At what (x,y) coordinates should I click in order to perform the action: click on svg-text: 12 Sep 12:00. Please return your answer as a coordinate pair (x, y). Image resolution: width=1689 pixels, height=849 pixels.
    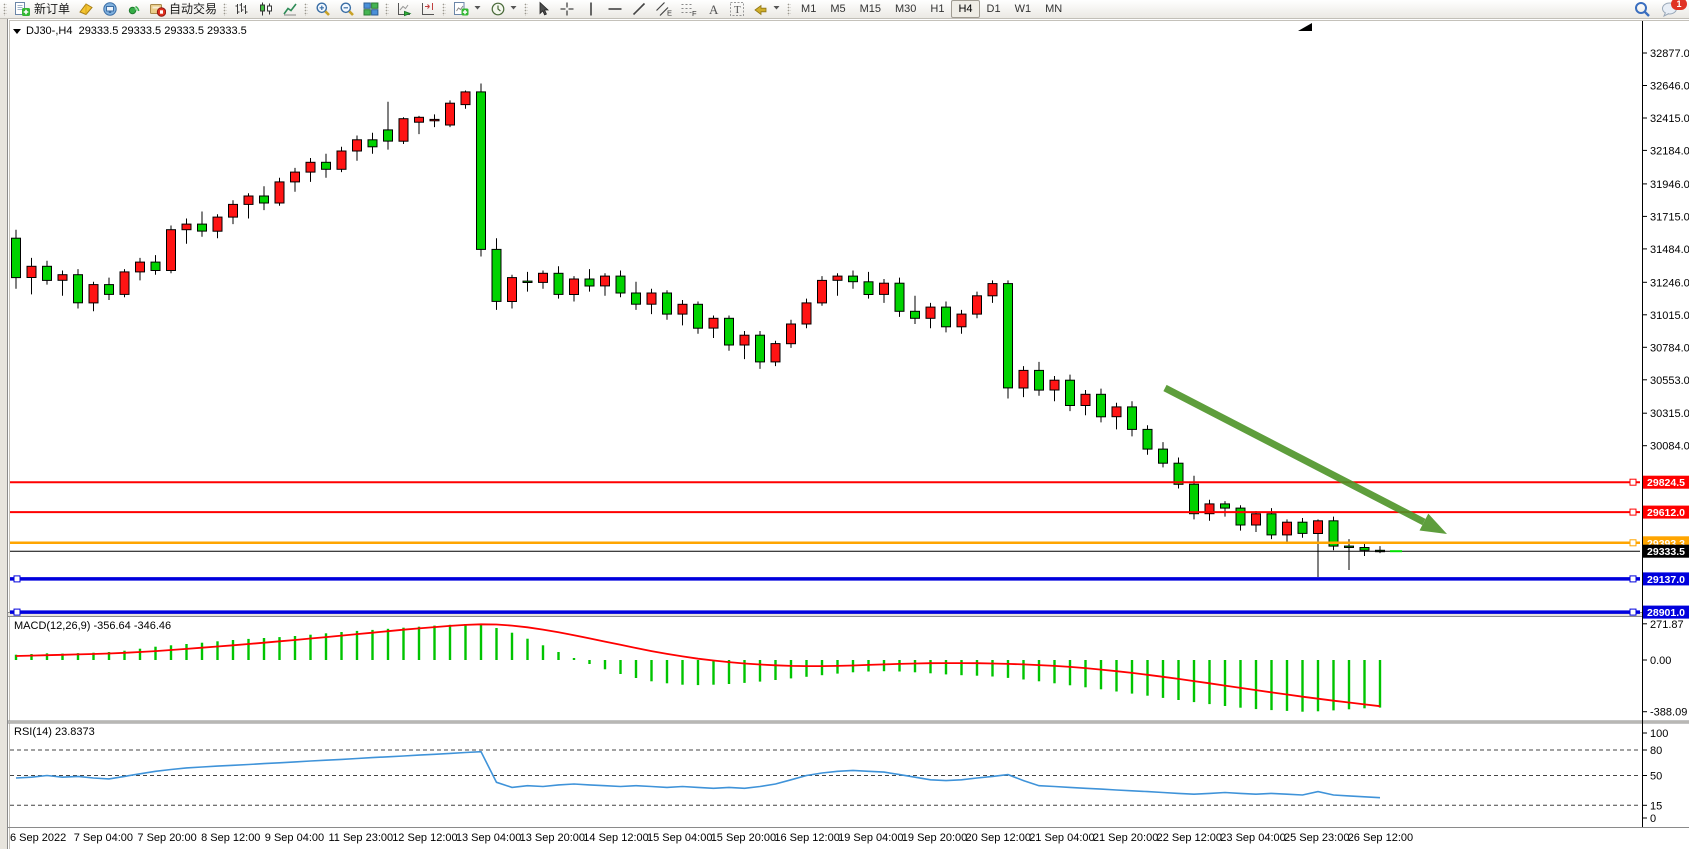
    Looking at the image, I should click on (424, 838).